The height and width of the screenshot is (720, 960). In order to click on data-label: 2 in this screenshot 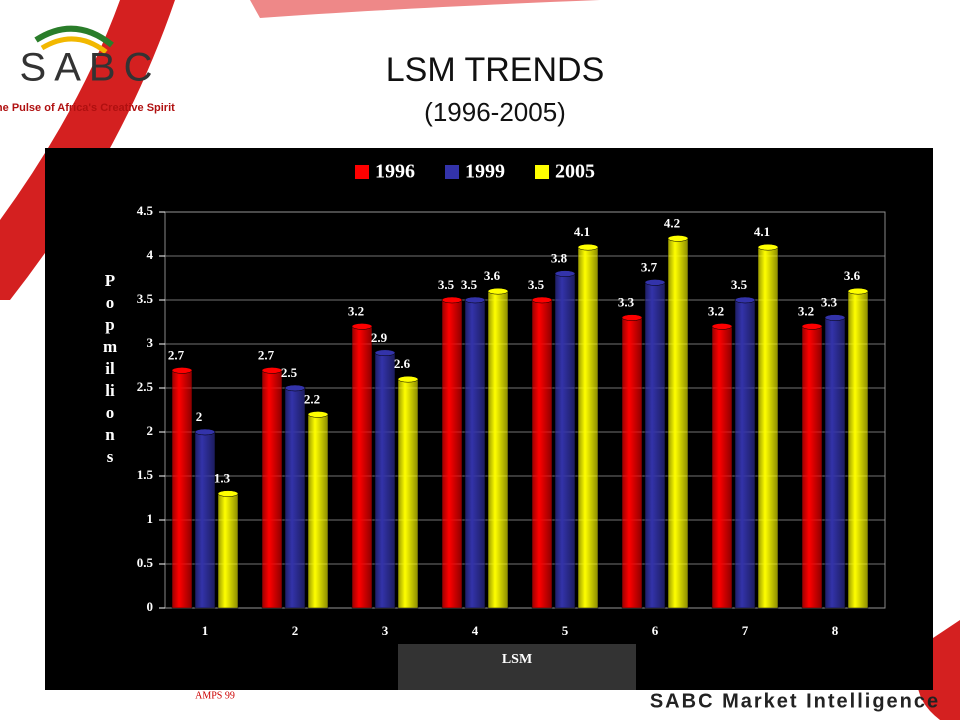, I will do `click(199, 416)`.